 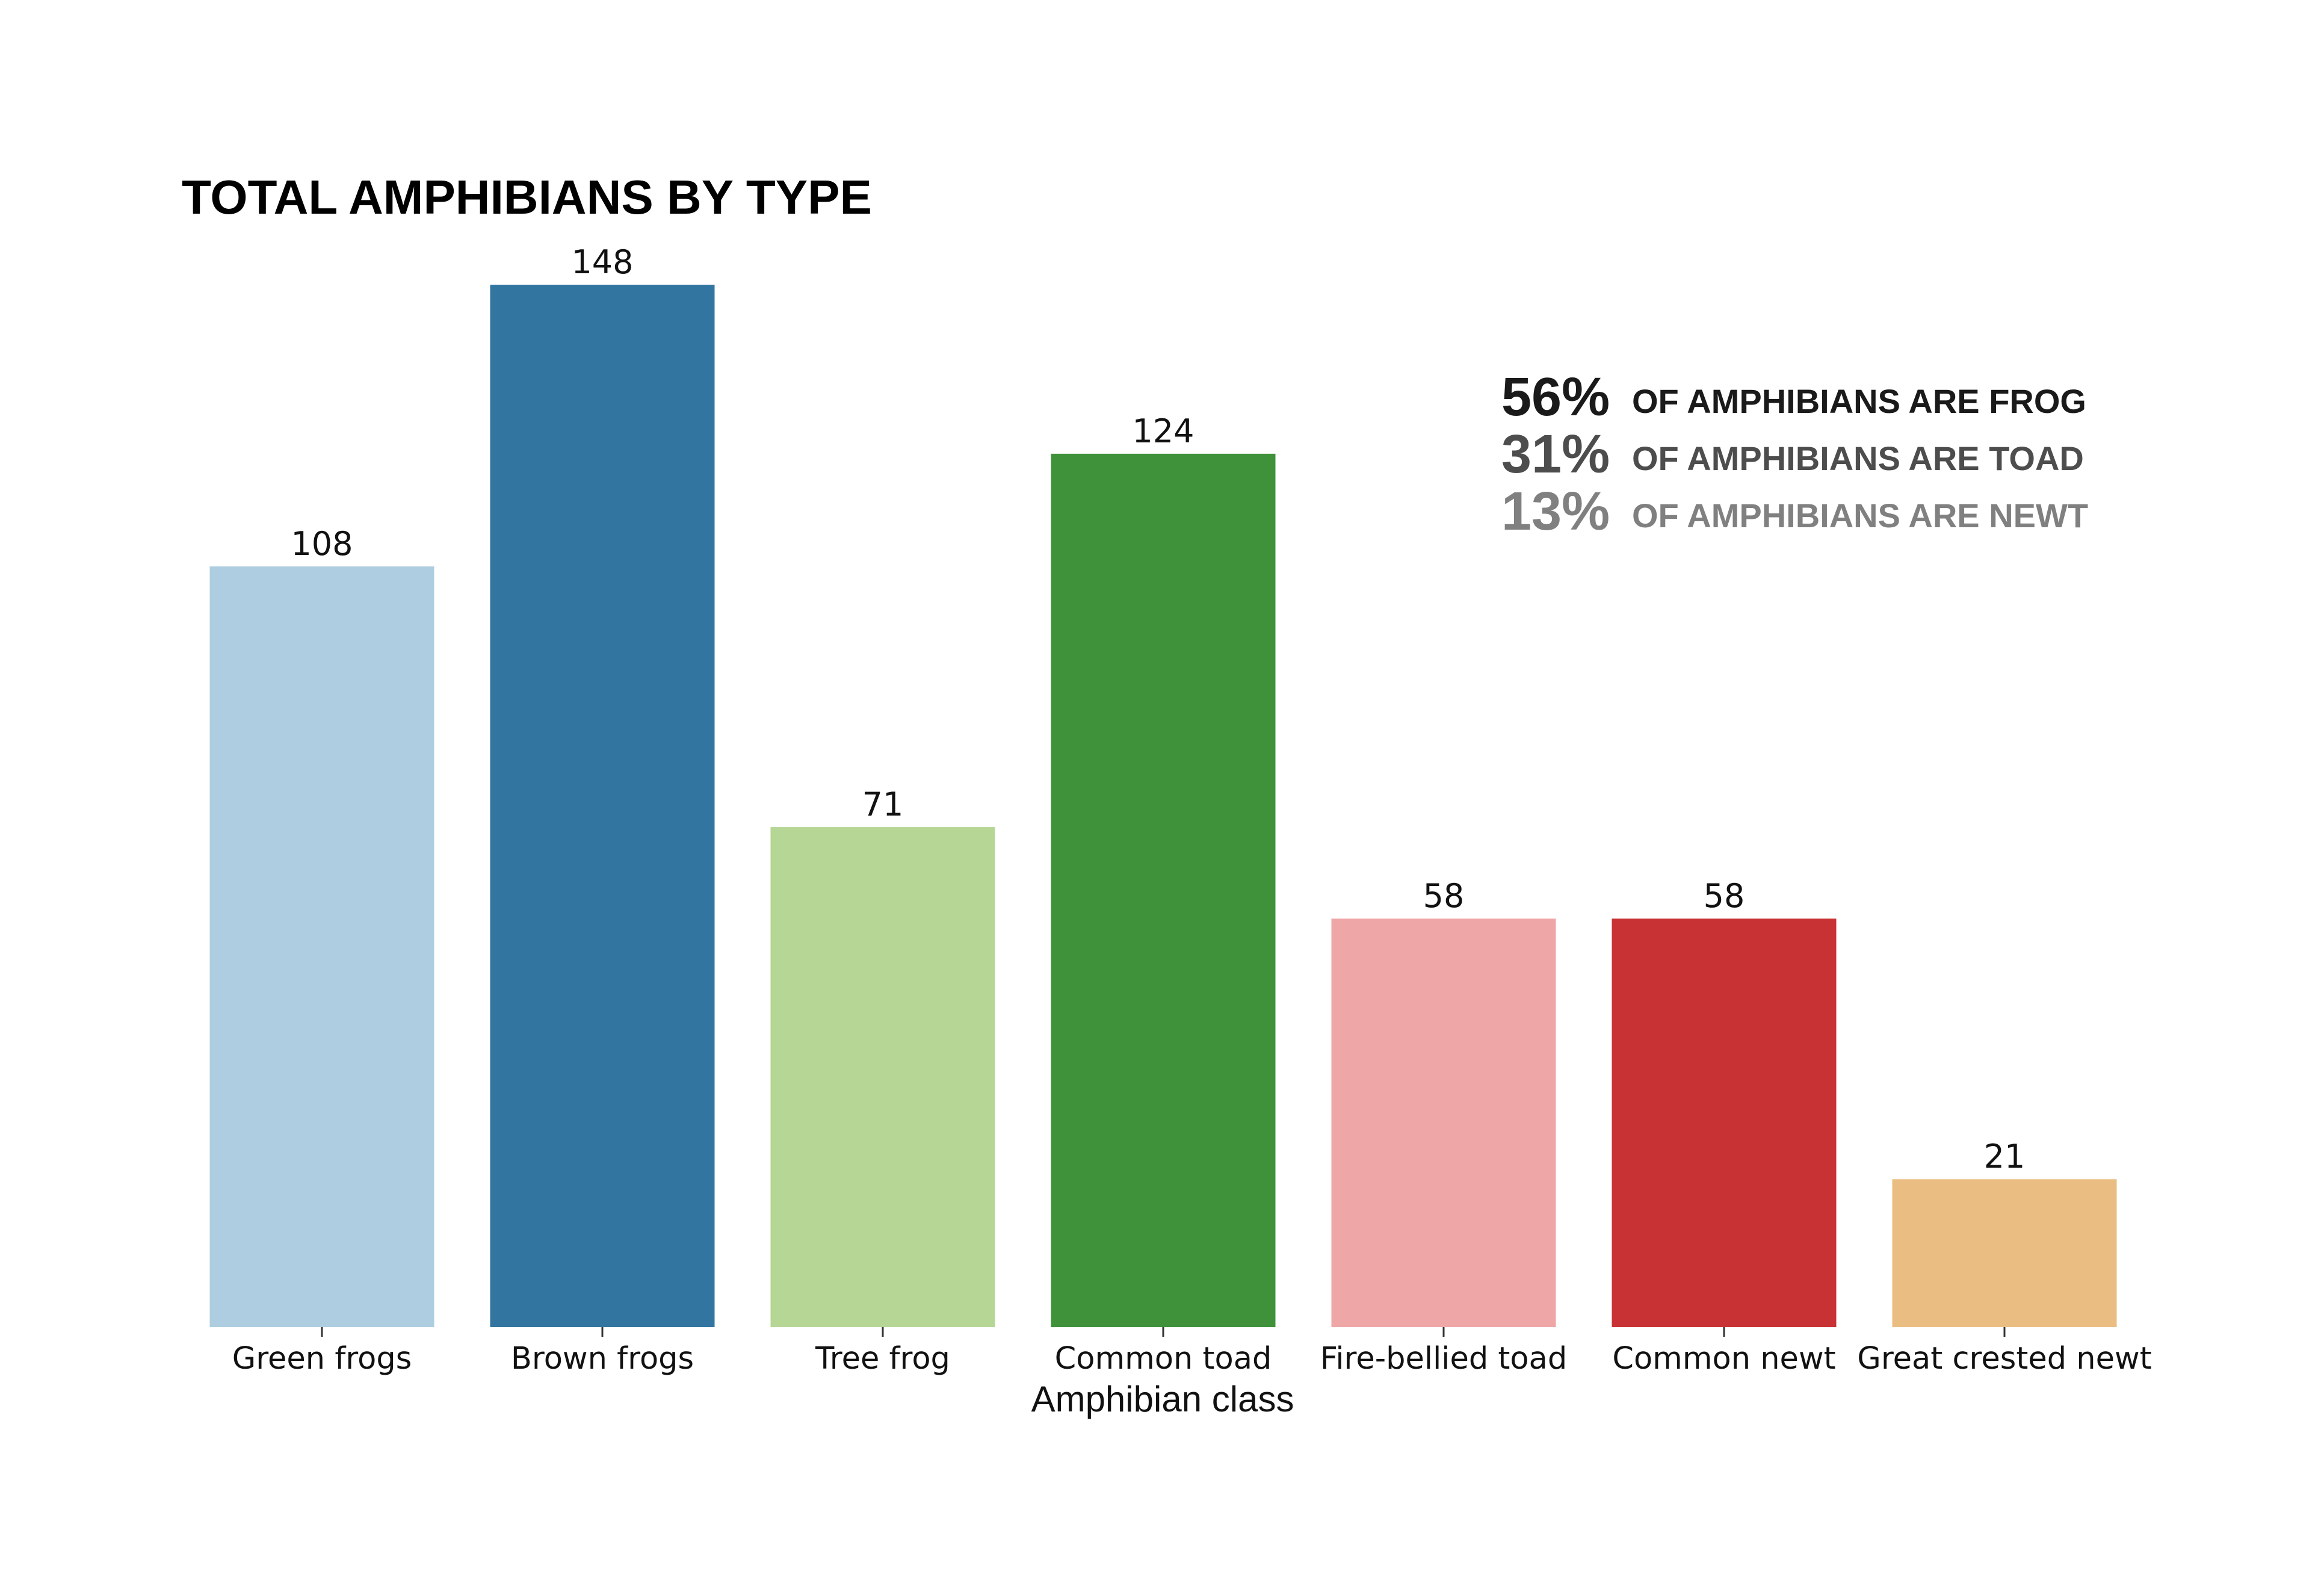 What do you see at coordinates (1444, 896) in the screenshot?
I see `bar-value-label-fire-bellied-toad: 58` at bounding box center [1444, 896].